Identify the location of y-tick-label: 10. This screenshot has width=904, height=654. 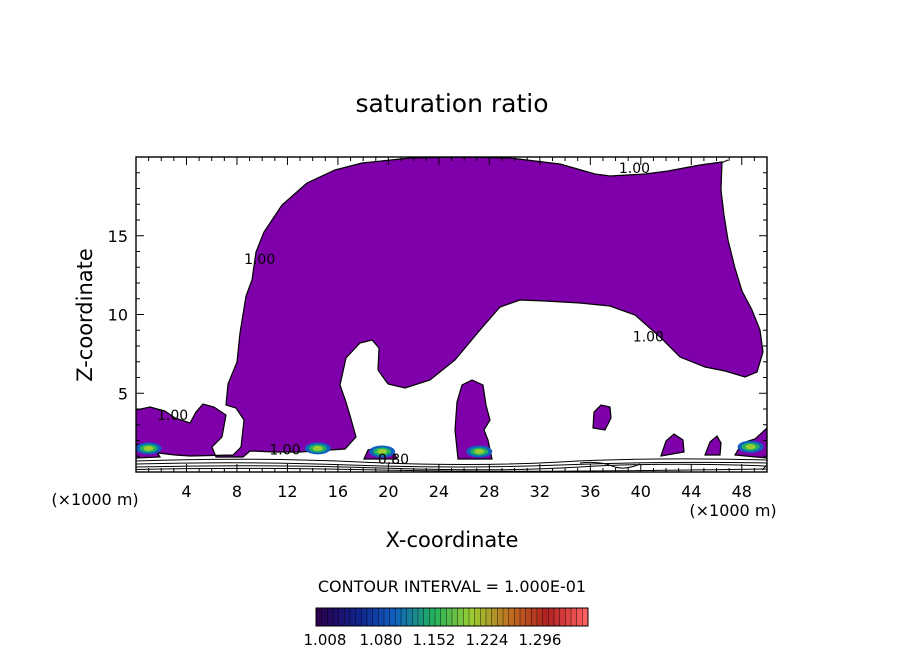
(118, 315).